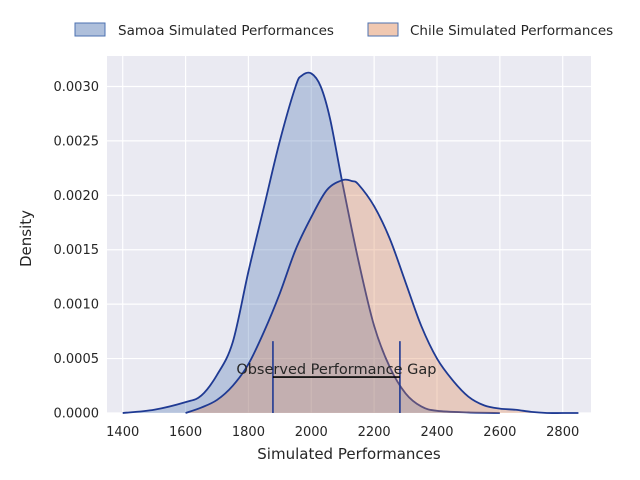 This screenshot has width=640, height=480. What do you see at coordinates (77, 305) in the screenshot?
I see `y-tick-label-2: 0.0010` at bounding box center [77, 305].